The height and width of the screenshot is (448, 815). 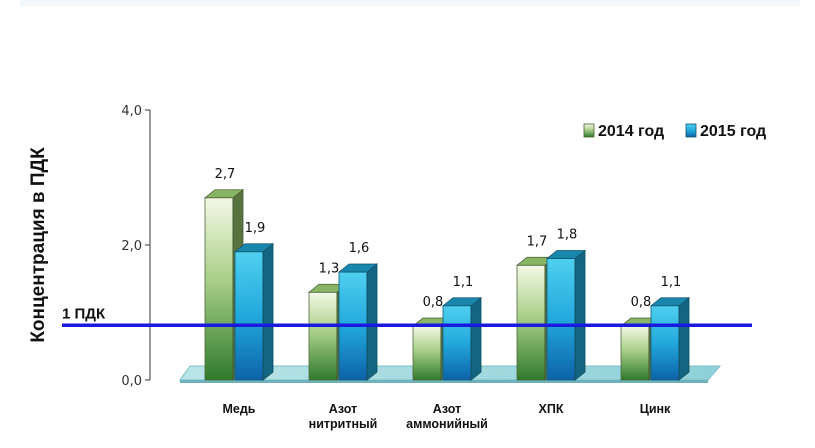 I want to click on data-label: 1,9, so click(x=255, y=228).